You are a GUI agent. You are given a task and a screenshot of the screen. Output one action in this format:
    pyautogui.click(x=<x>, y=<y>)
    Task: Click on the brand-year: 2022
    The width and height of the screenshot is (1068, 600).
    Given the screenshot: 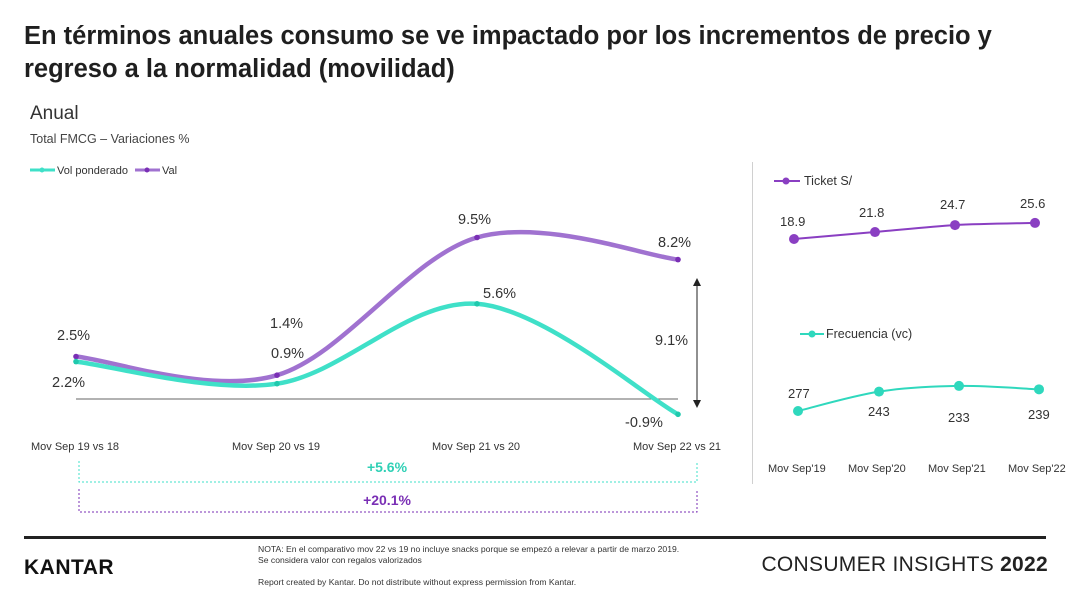 What is the action you would take?
    pyautogui.click(x=1024, y=564)
    